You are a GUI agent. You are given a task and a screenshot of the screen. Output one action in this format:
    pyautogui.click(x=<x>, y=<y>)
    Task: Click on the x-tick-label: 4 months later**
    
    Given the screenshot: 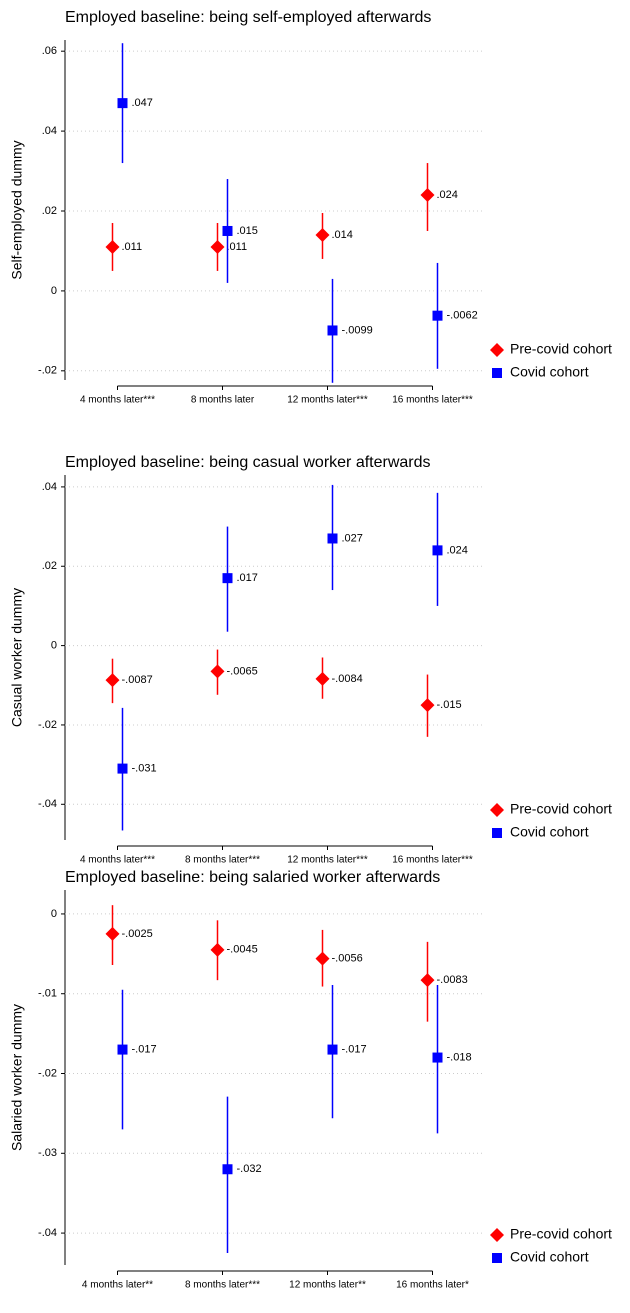 What is the action you would take?
    pyautogui.click(x=117, y=1285)
    